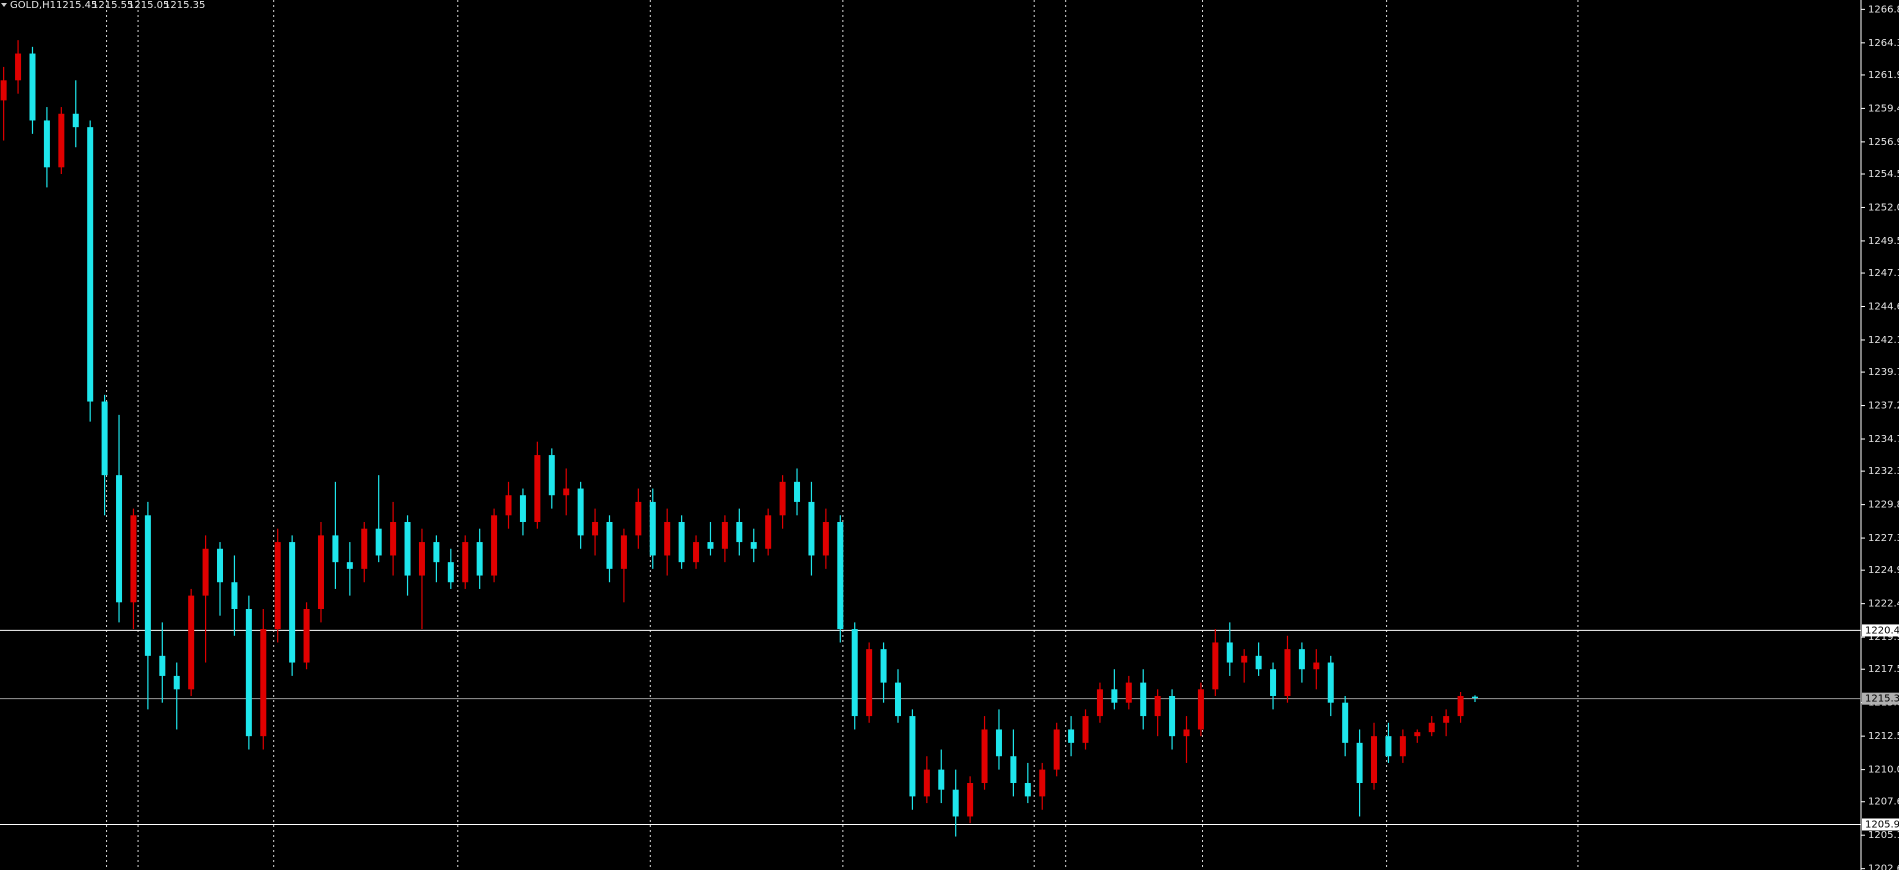 The width and height of the screenshot is (1899, 870). What do you see at coordinates (1883, 108) in the screenshot?
I see `y-tick-label: 1259.4` at bounding box center [1883, 108].